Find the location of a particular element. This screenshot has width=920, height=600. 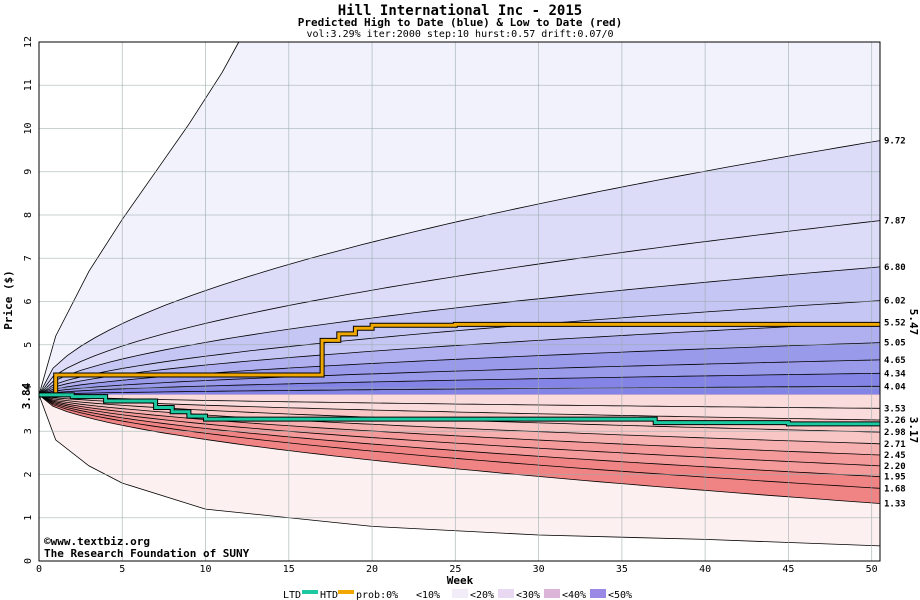

ltd-line is located at coordinates (459, 409).